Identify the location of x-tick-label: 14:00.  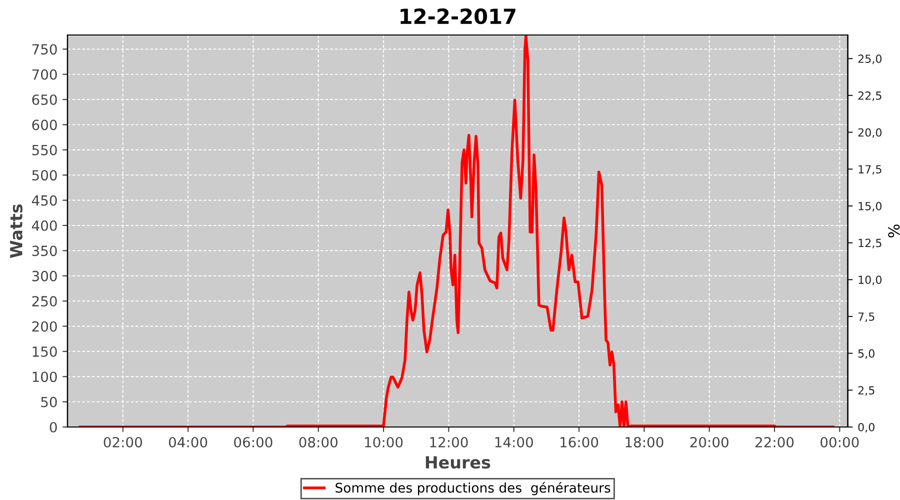
(514, 442).